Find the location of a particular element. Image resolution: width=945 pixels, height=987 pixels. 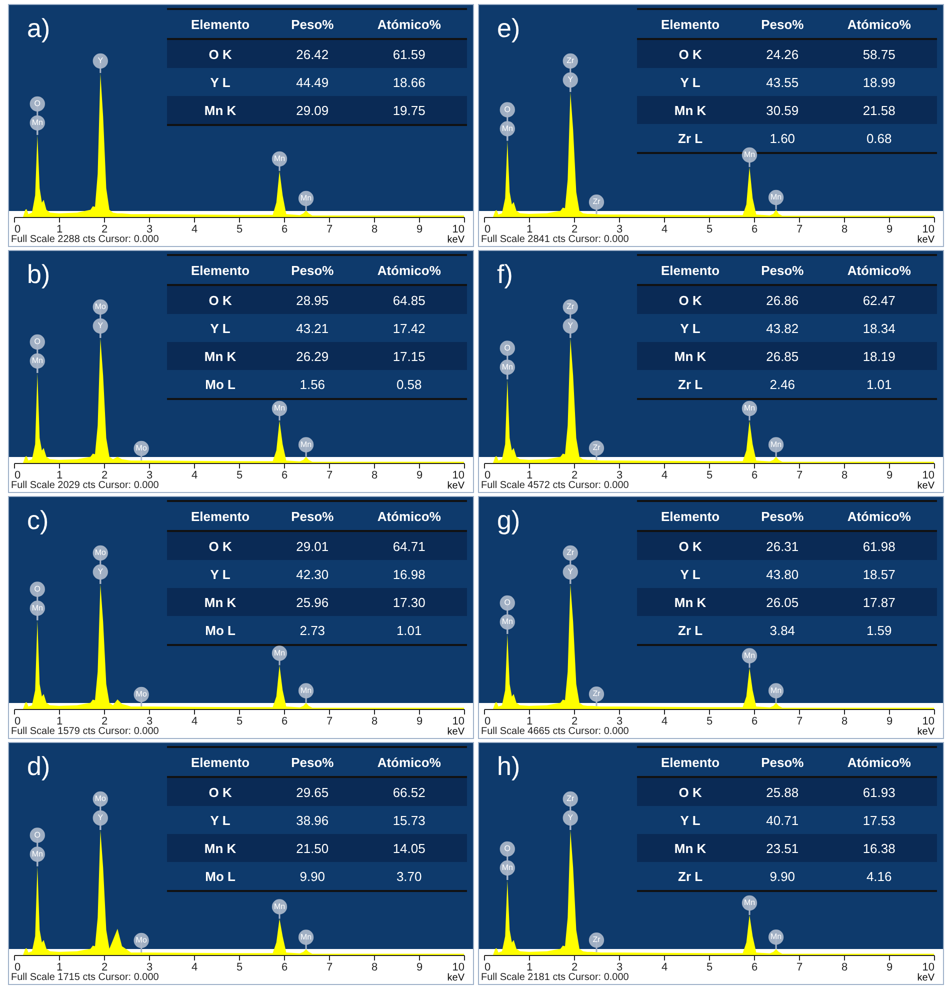

chart-title: b) is located at coordinates (38, 274).